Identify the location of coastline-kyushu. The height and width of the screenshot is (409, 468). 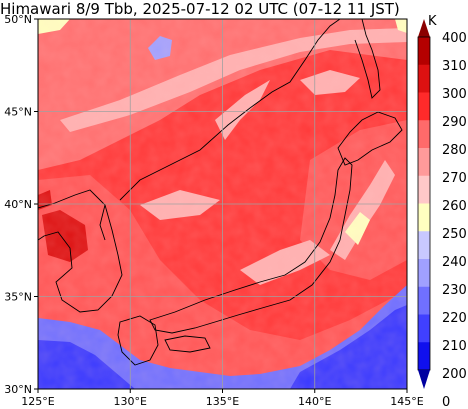
(138, 340).